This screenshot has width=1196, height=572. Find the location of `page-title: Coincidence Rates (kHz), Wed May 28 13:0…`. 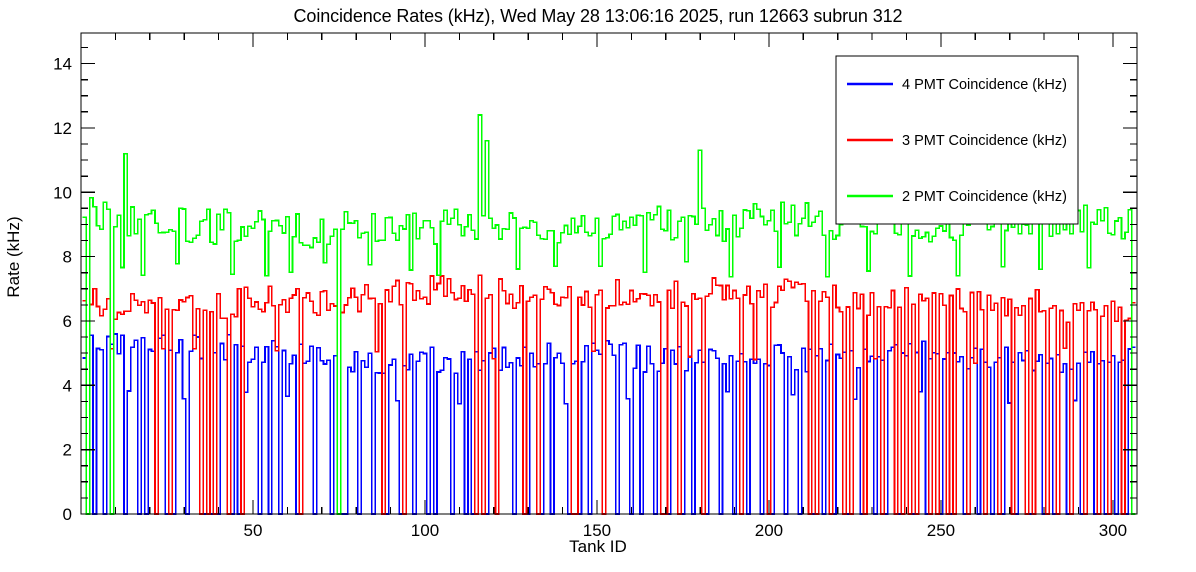

page-title: Coincidence Rates (kHz), Wed May 28 13:0… is located at coordinates (598, 16).